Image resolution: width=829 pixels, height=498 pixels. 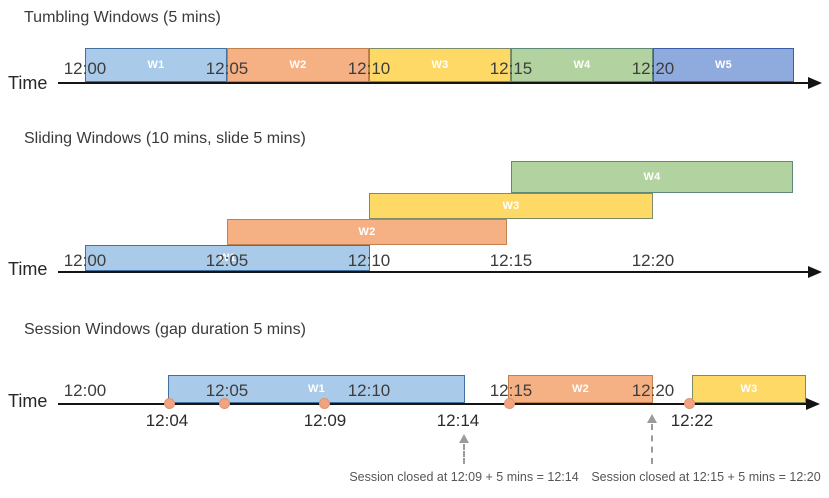 I want to click on tumbling-window-w4: W4, so click(x=582, y=65).